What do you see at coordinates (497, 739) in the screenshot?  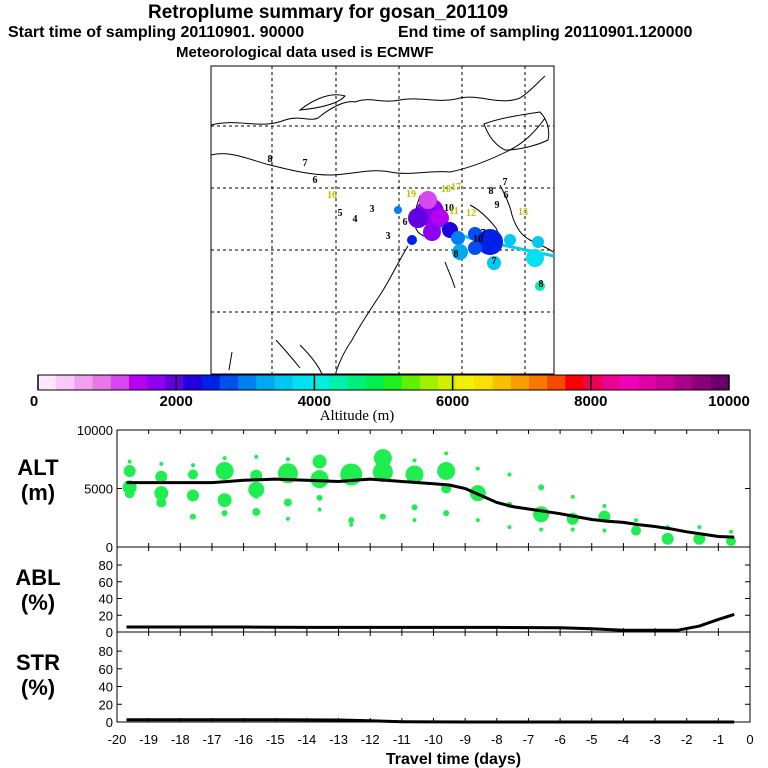 I see `x-tick-label: -8` at bounding box center [497, 739].